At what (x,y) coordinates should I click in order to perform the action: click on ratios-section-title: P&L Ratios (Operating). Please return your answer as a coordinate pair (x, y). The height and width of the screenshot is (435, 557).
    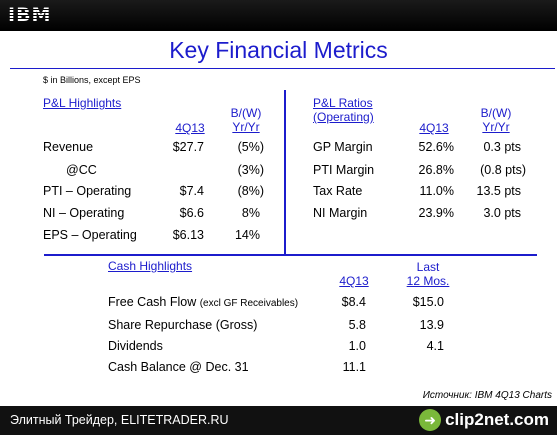
    Looking at the image, I should click on (343, 110).